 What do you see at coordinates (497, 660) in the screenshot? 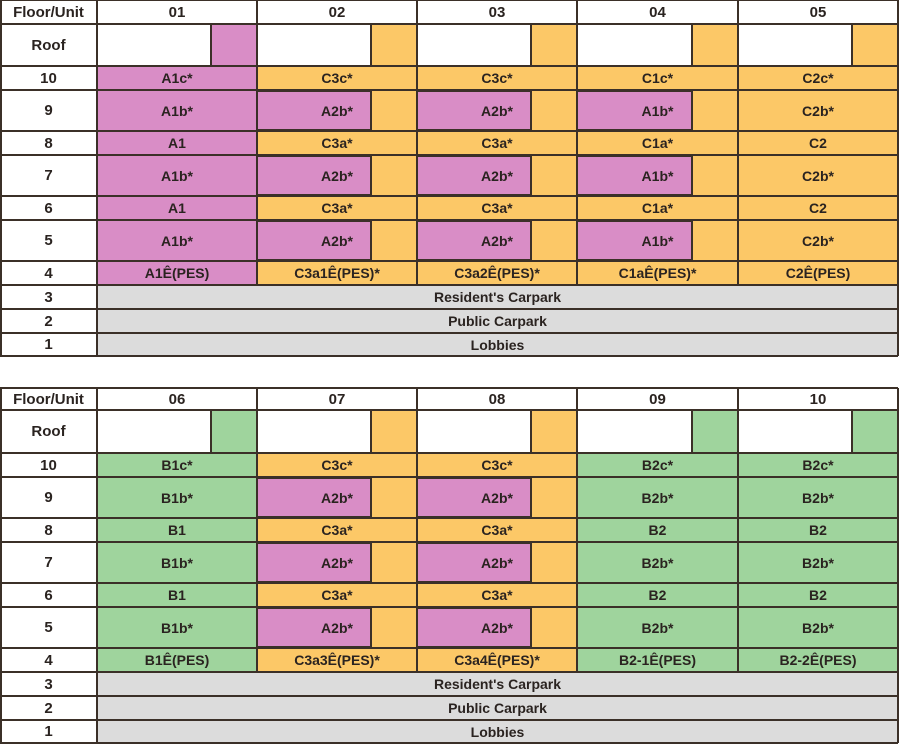
I see `unit-cell: C3a4Ê(PES)*` at bounding box center [497, 660].